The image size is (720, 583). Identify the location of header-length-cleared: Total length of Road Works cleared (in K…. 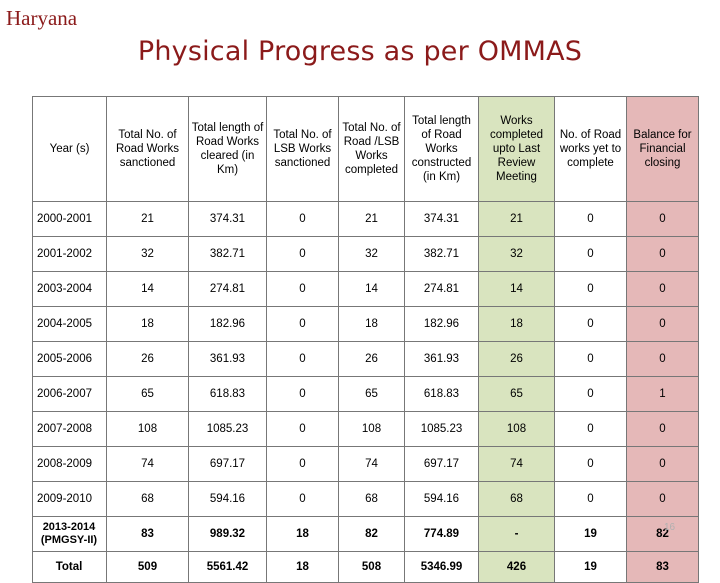
(227, 149).